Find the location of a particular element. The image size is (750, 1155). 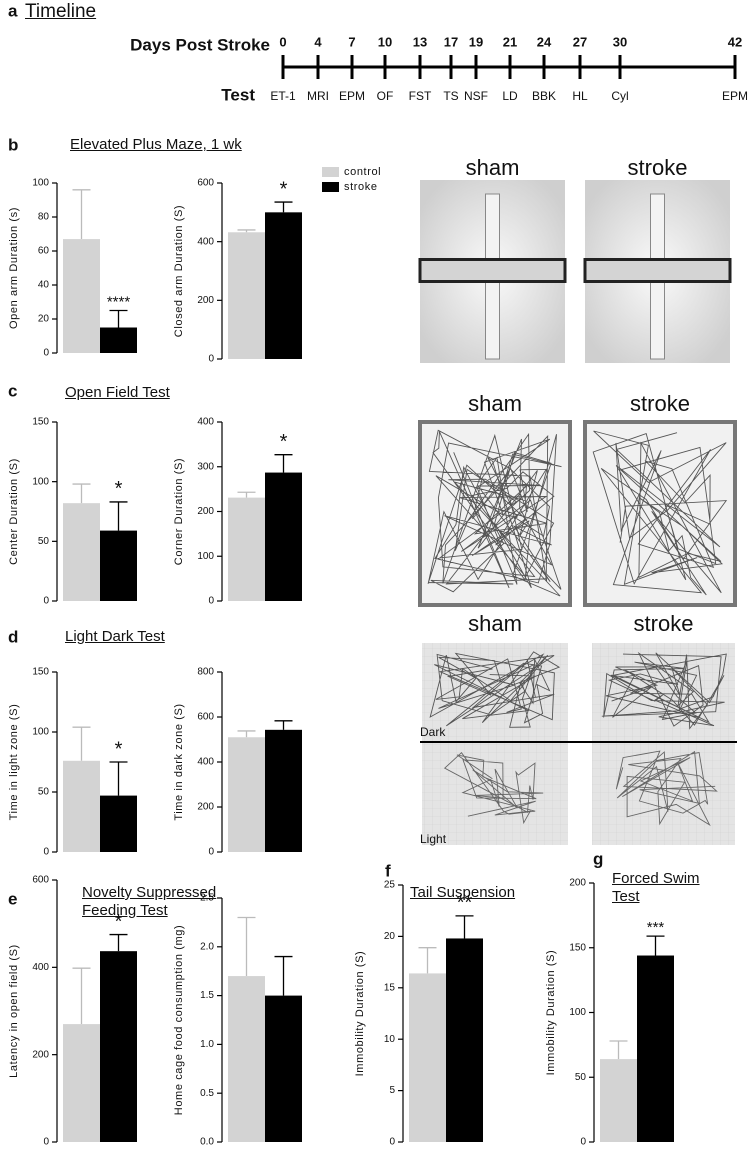

timeline-test: Cyl is located at coordinates (619, 96).